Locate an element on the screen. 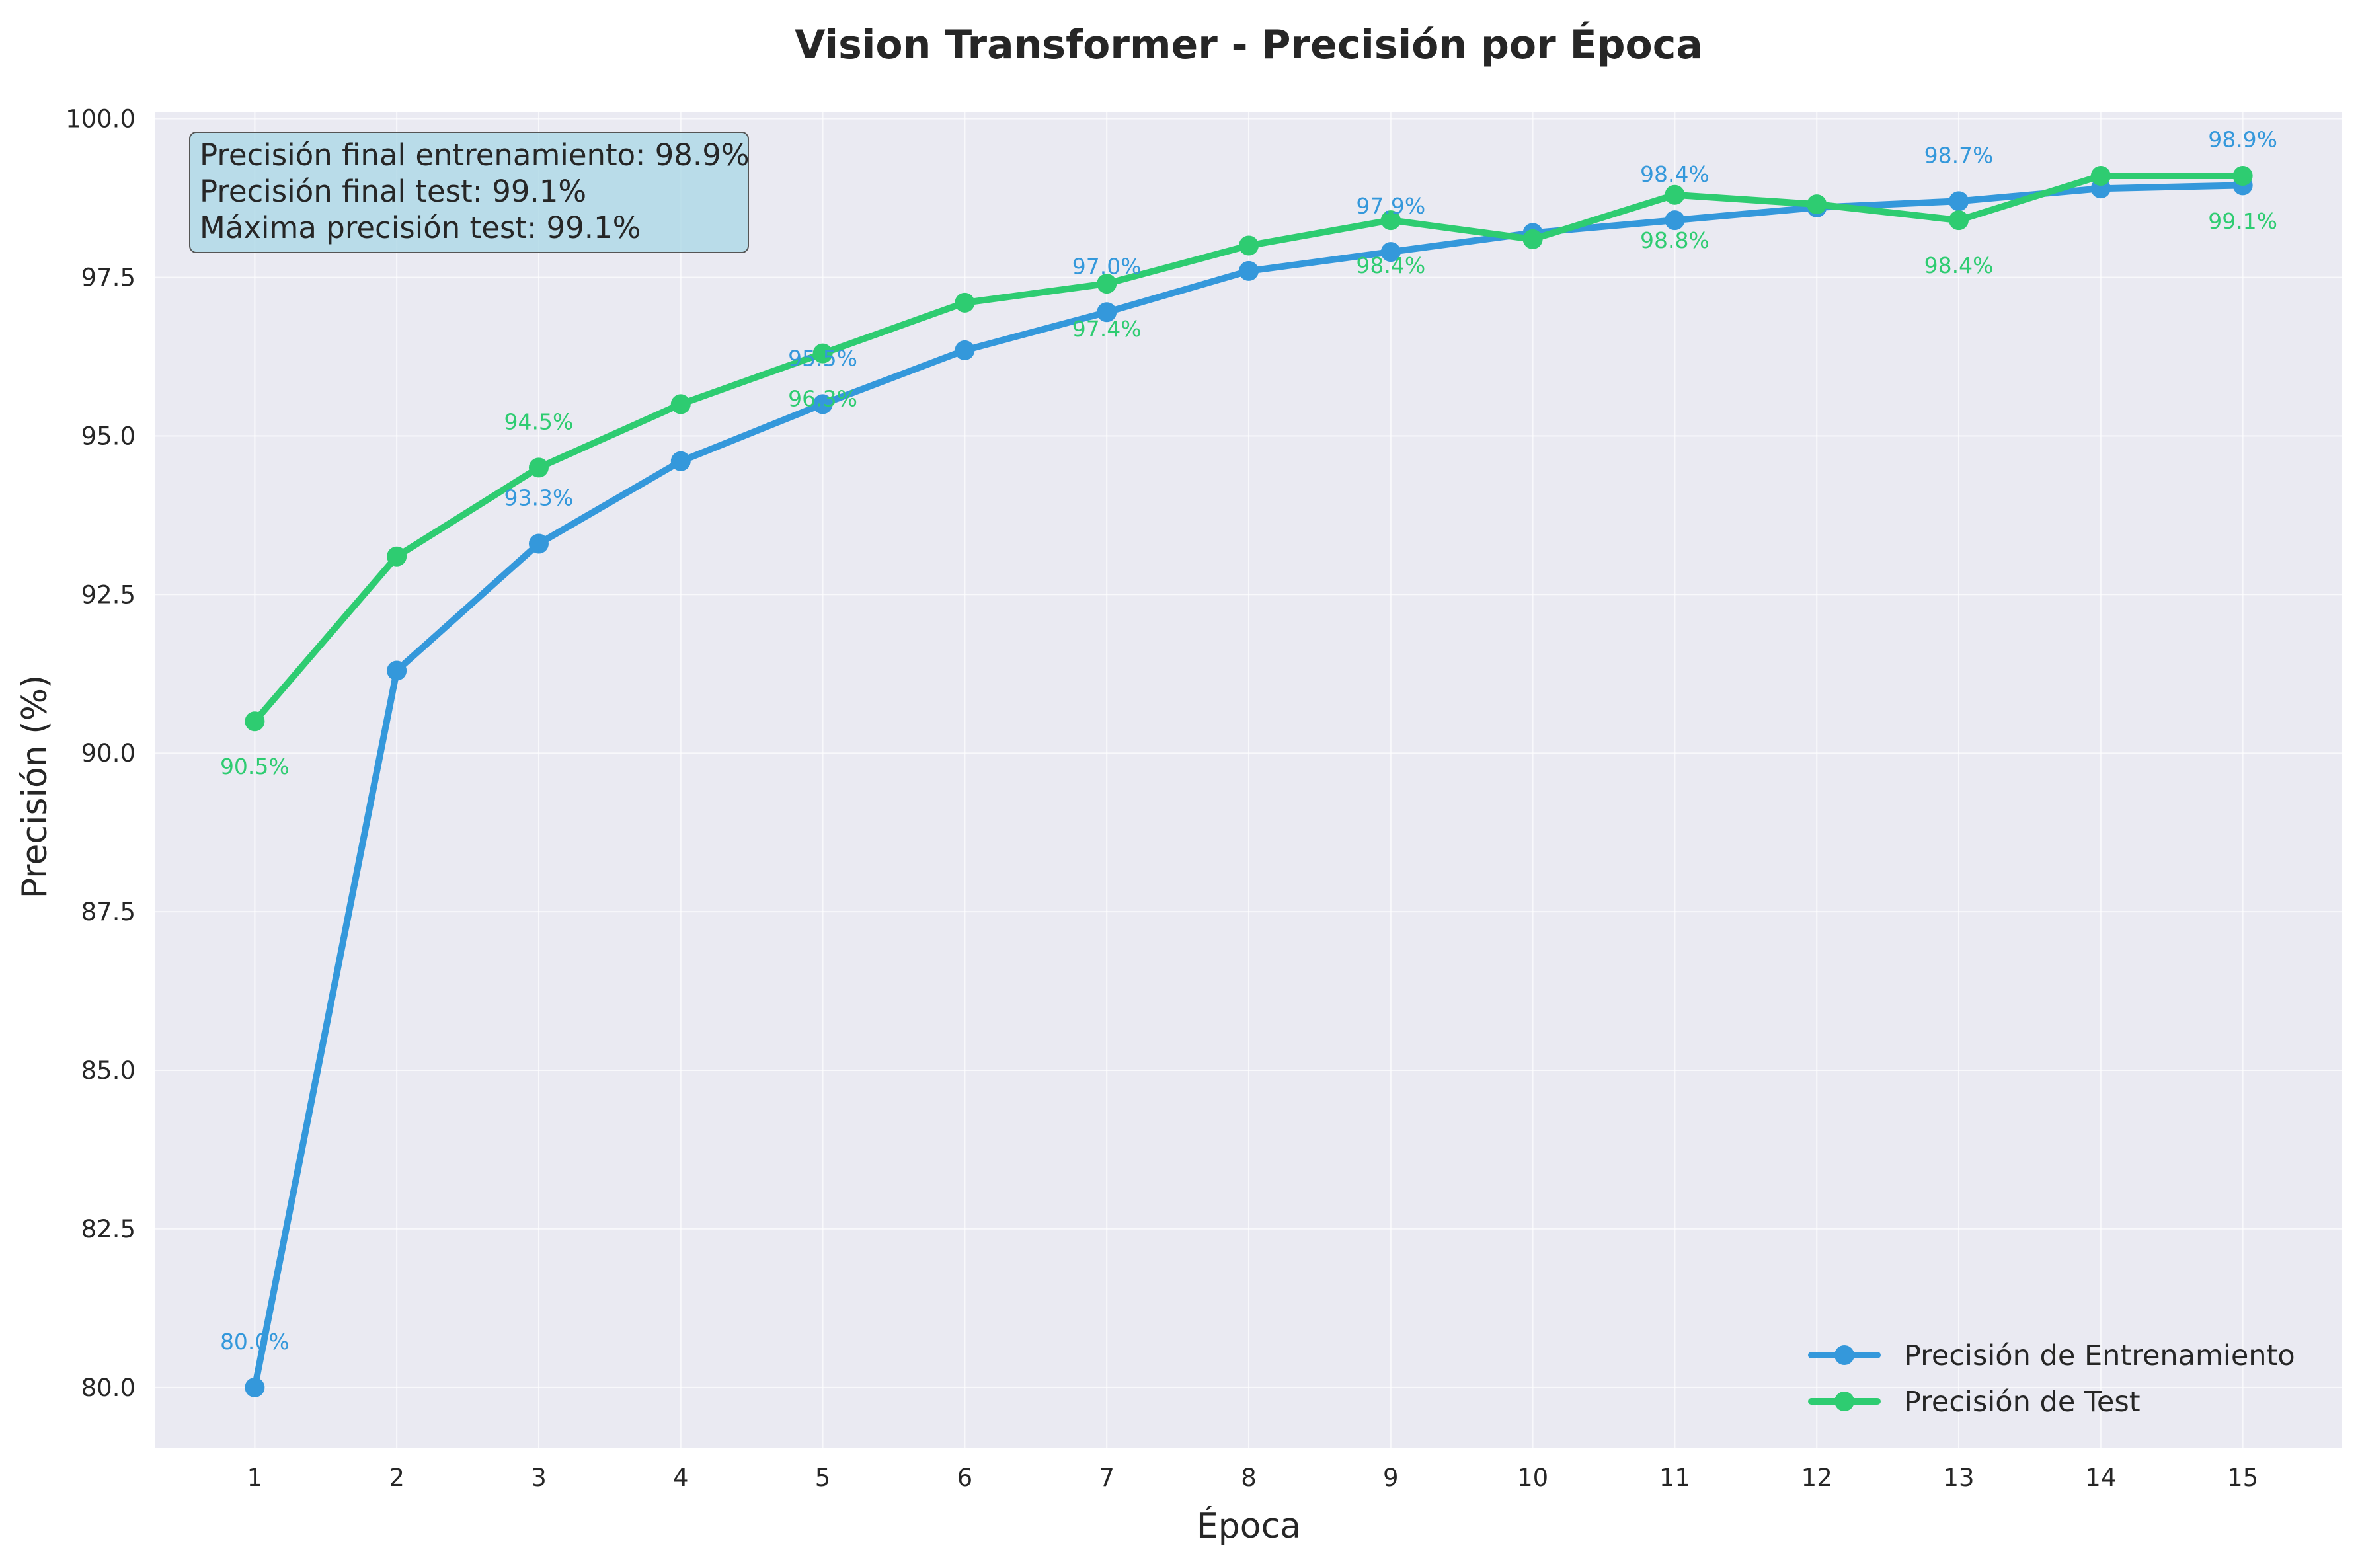 Image resolution: width=2360 pixels, height=1568 pixels. x-tick-label: 9 is located at coordinates (1391, 1478).